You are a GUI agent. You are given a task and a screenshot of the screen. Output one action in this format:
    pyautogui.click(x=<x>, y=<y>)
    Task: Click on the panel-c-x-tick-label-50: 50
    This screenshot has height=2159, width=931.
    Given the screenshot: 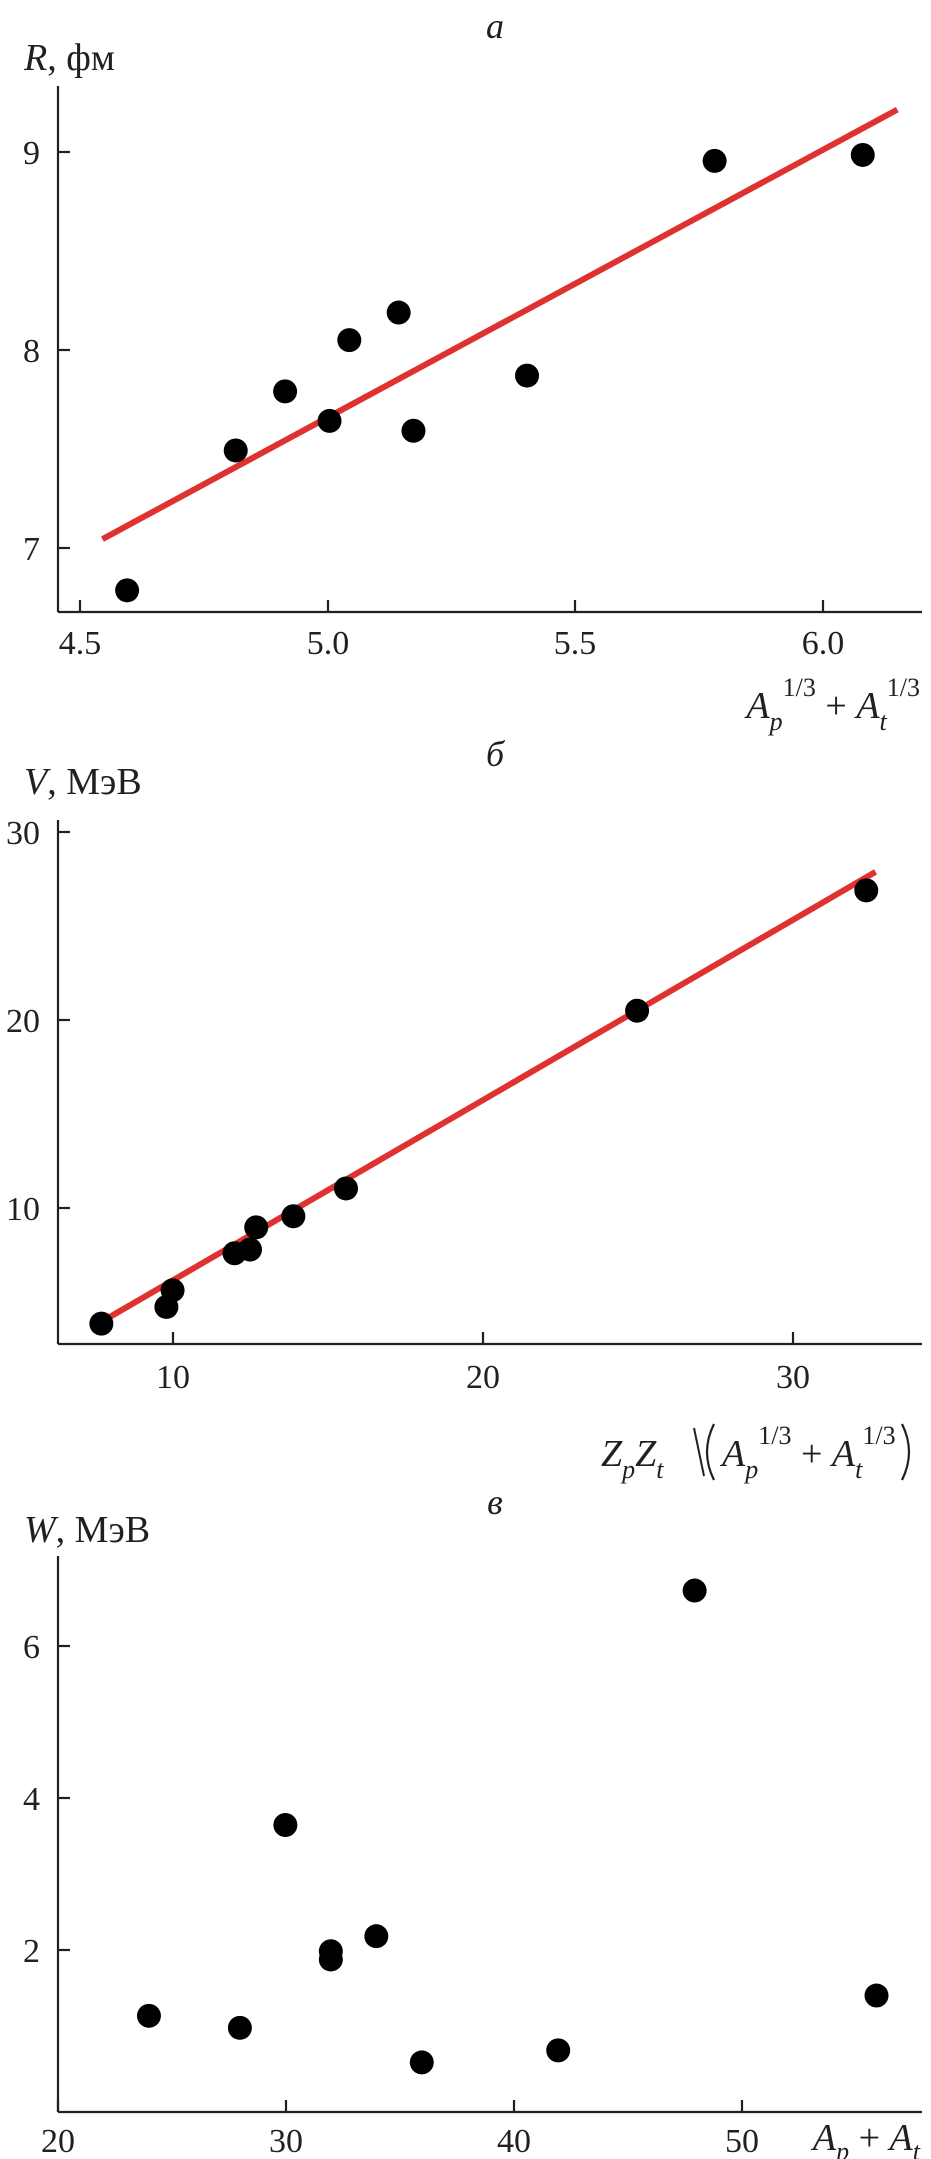 What is the action you would take?
    pyautogui.click(x=742, y=2141)
    